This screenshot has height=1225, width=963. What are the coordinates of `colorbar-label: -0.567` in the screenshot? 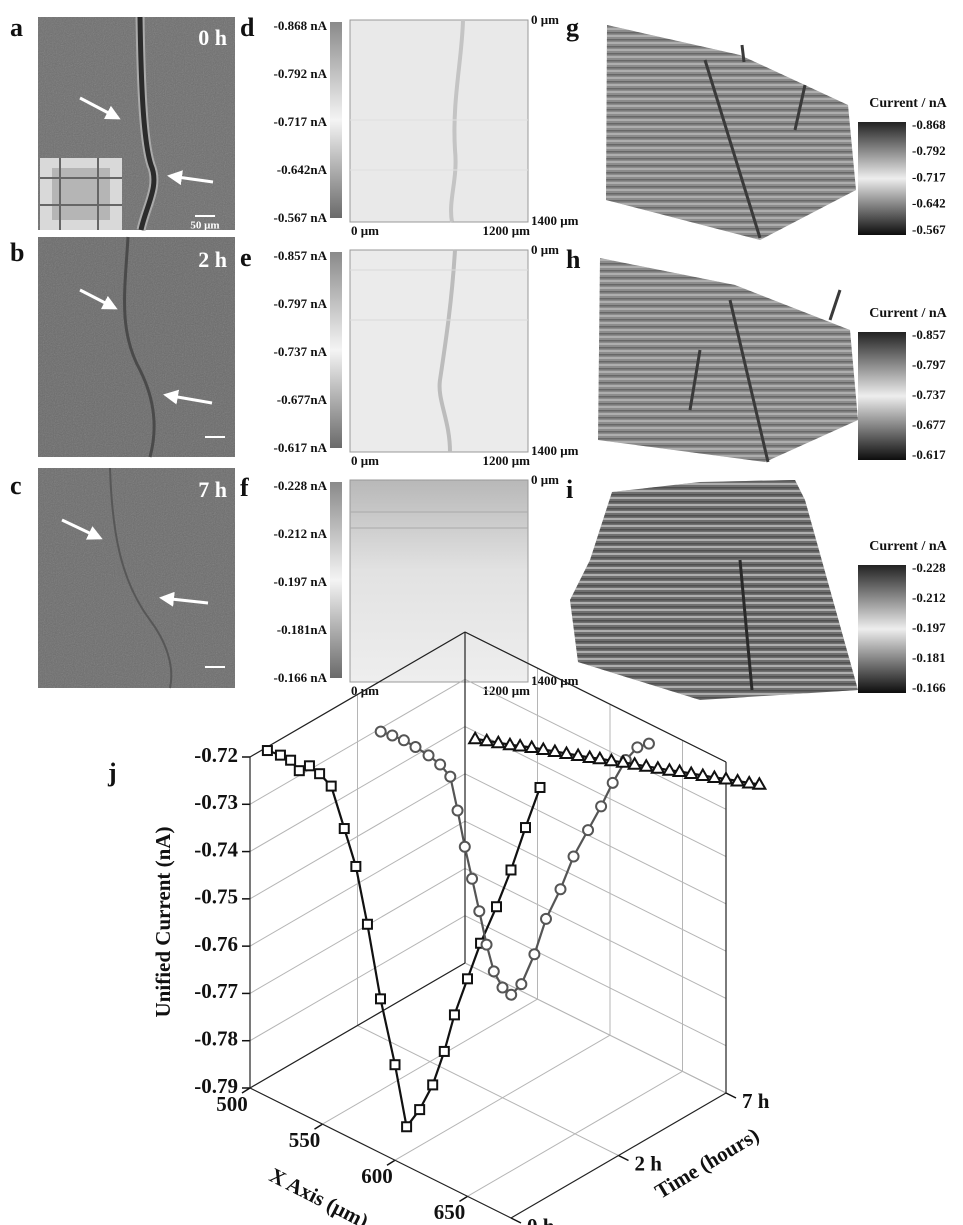 It's located at (929, 229).